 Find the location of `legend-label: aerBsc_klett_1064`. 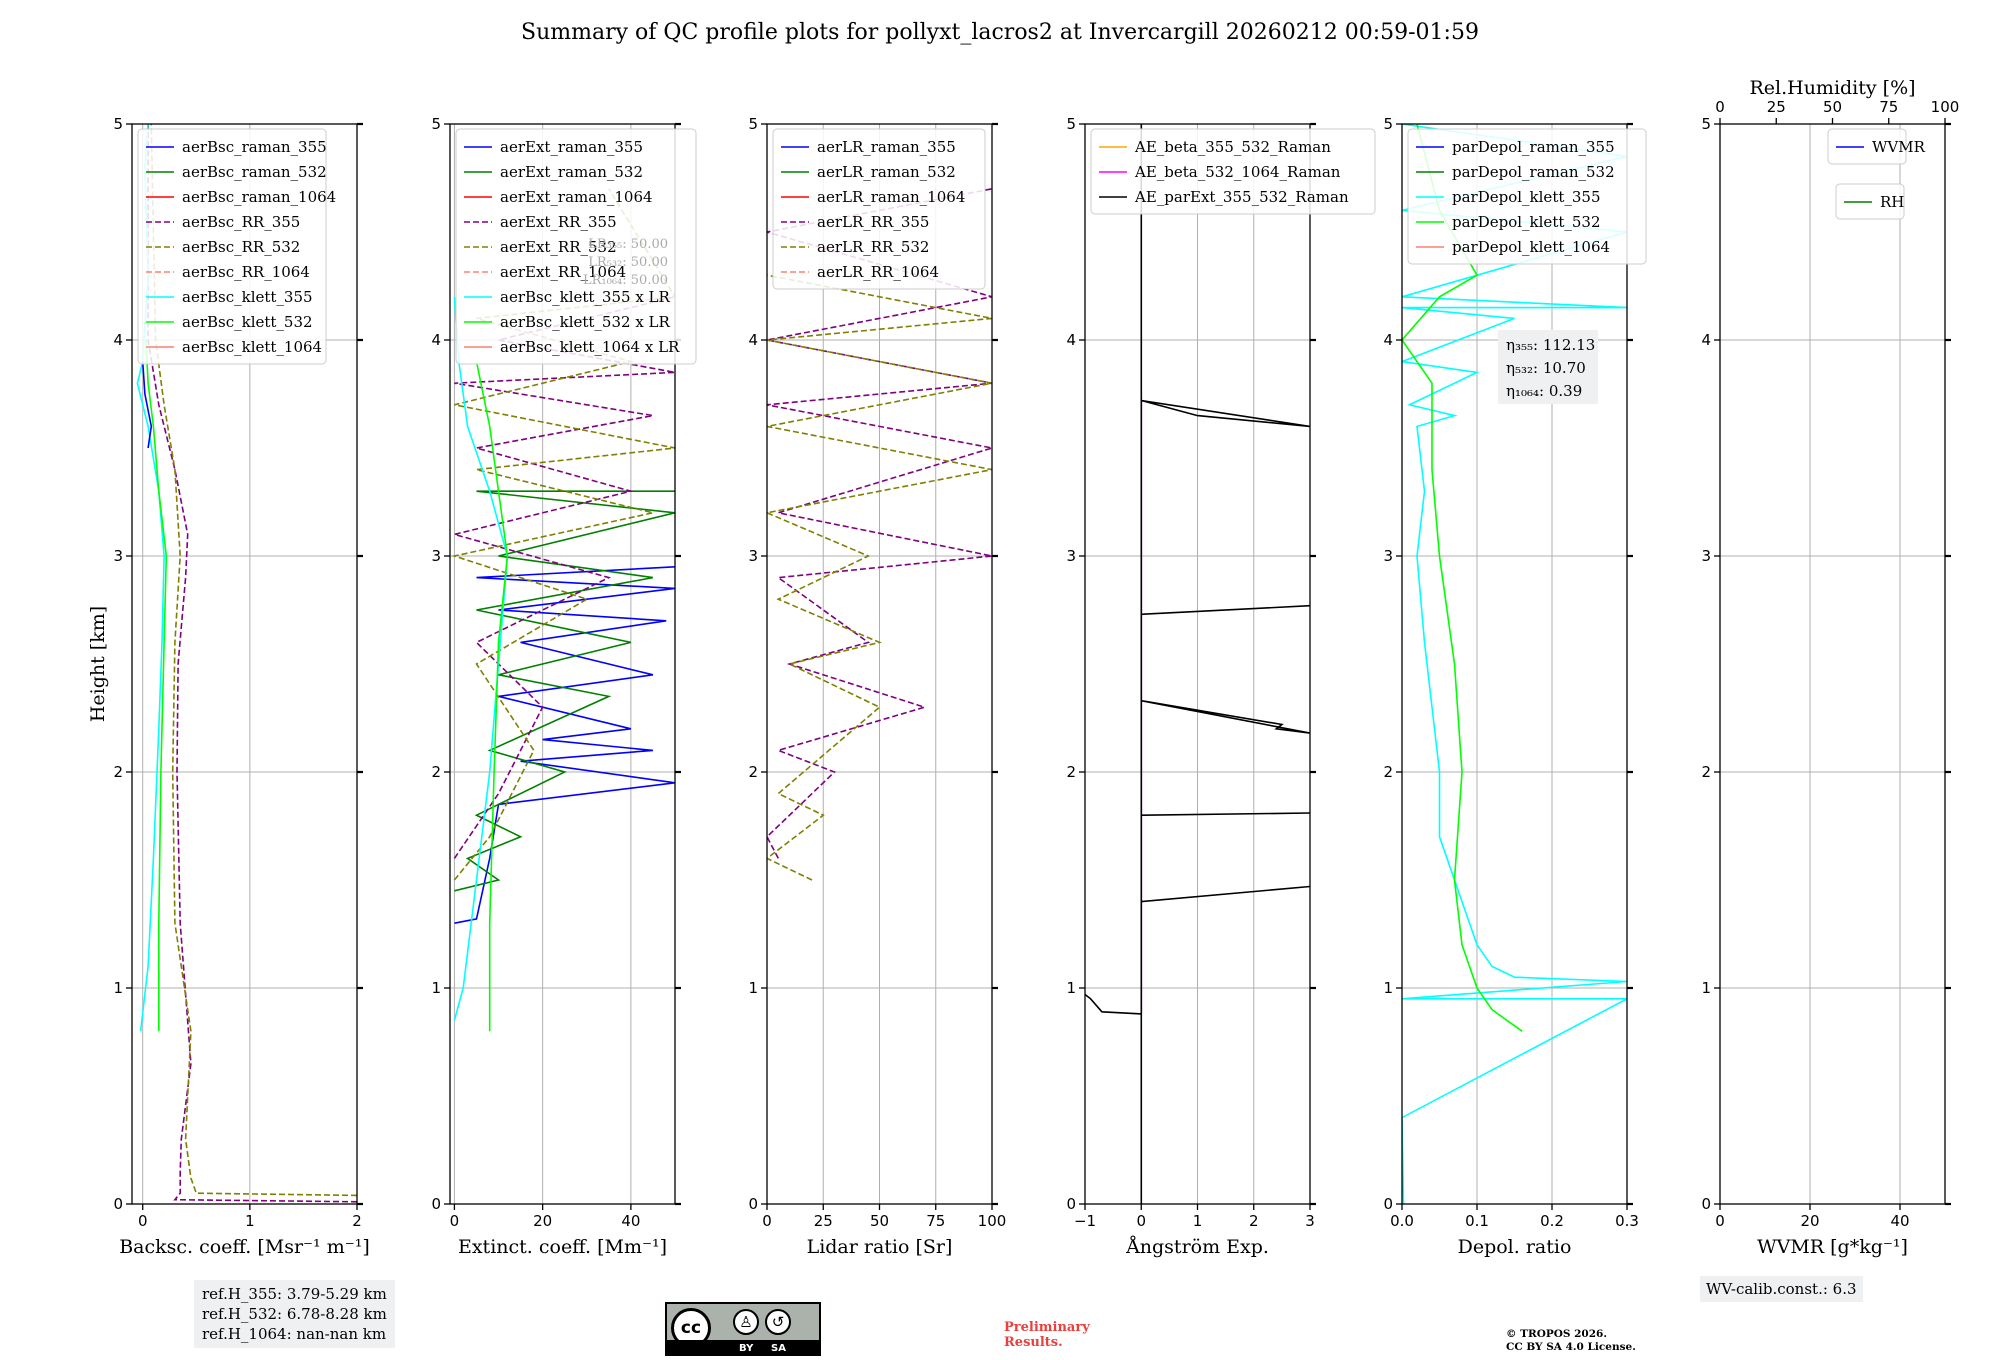

legend-label: aerBsc_klett_1064 is located at coordinates (252, 347).